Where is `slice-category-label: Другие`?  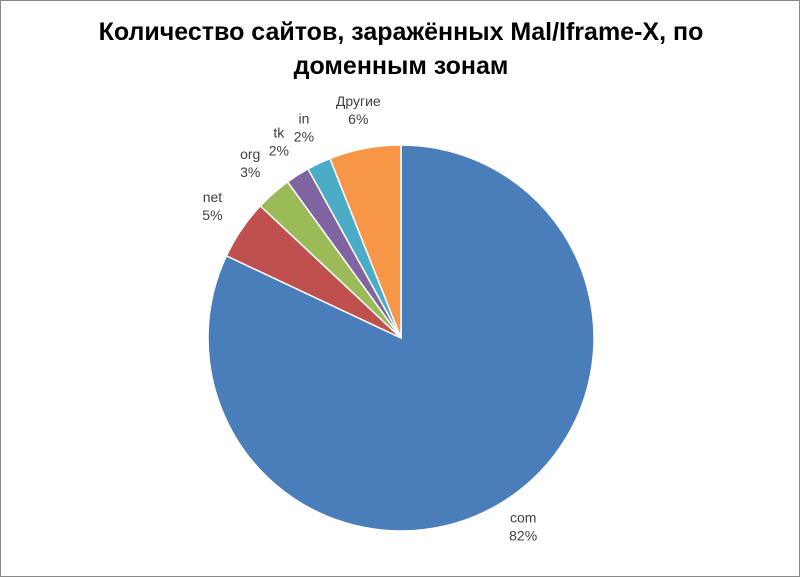 slice-category-label: Другие is located at coordinates (358, 101).